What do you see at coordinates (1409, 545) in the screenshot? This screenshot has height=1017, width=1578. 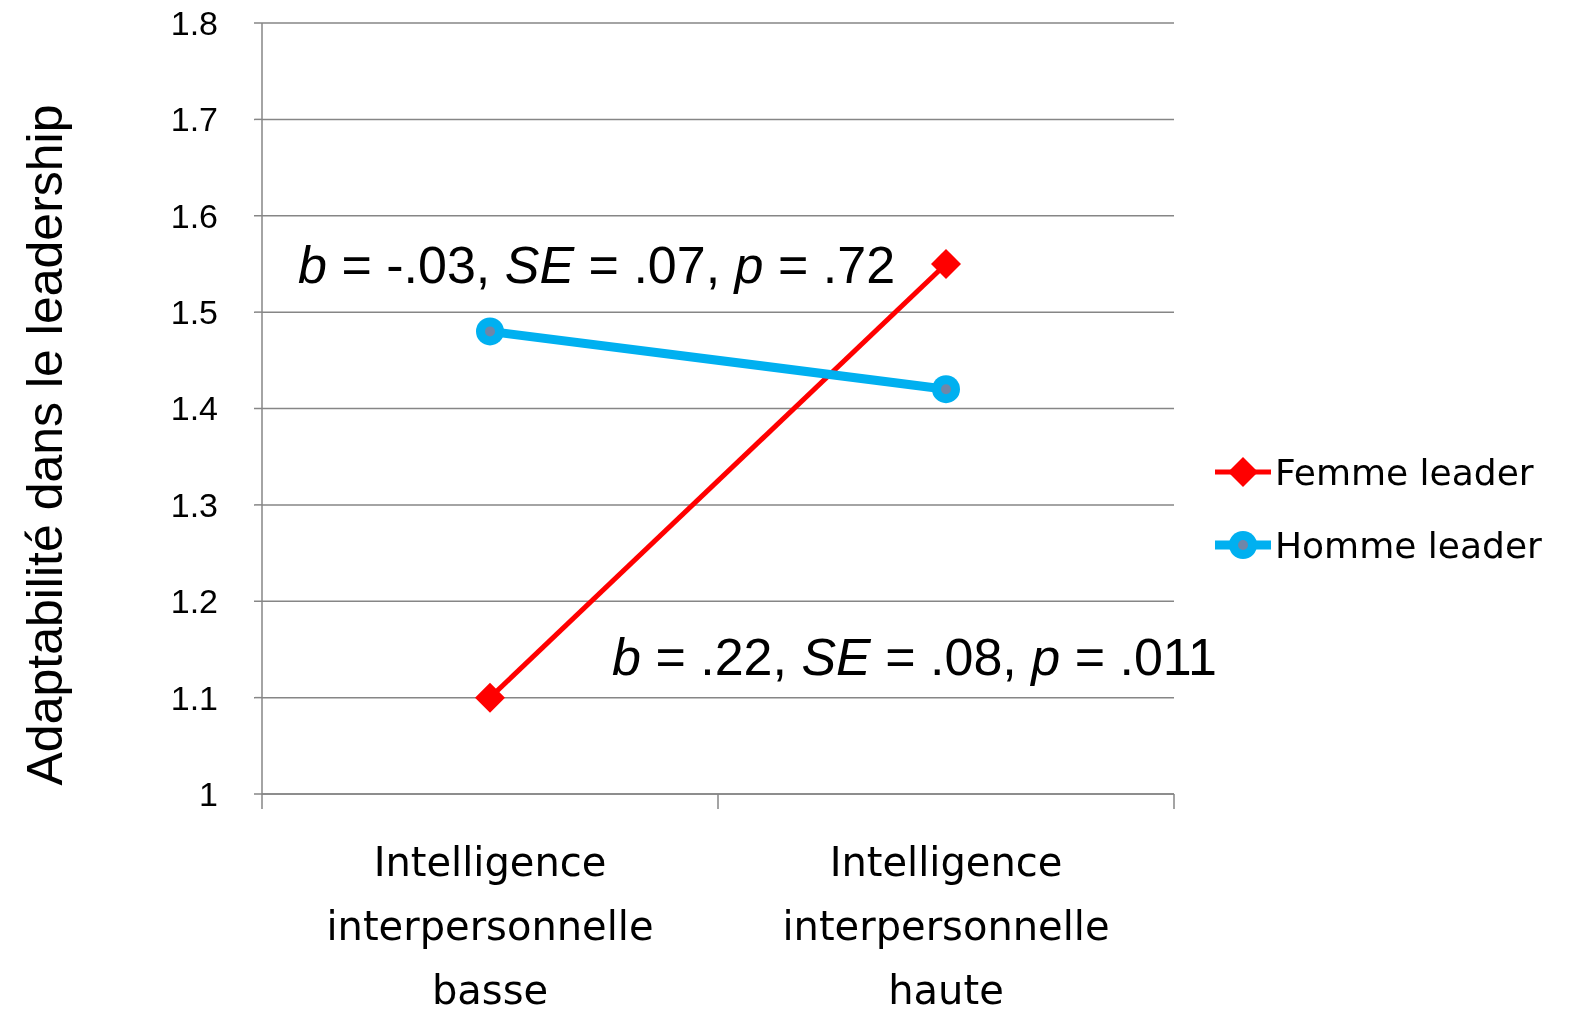 I see `legend-label: Homme leader` at bounding box center [1409, 545].